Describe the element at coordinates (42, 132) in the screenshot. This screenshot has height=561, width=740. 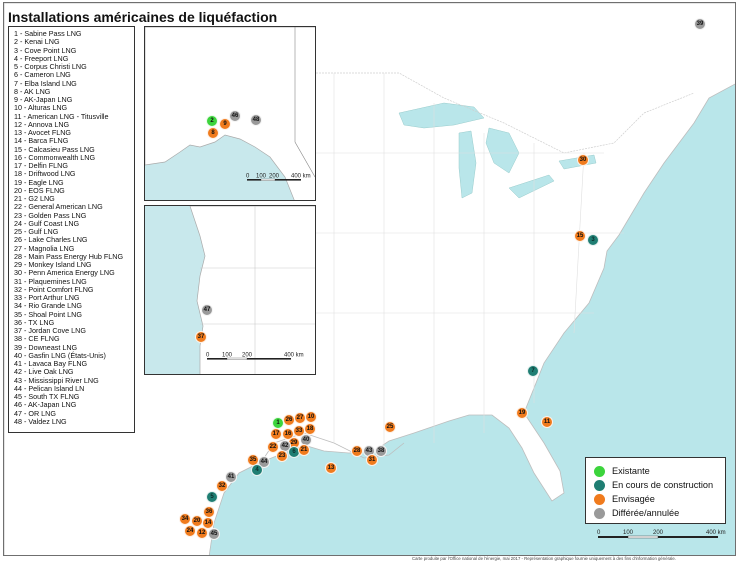
I see `facility-list-item: 13 - Avocet FLNG` at that location.